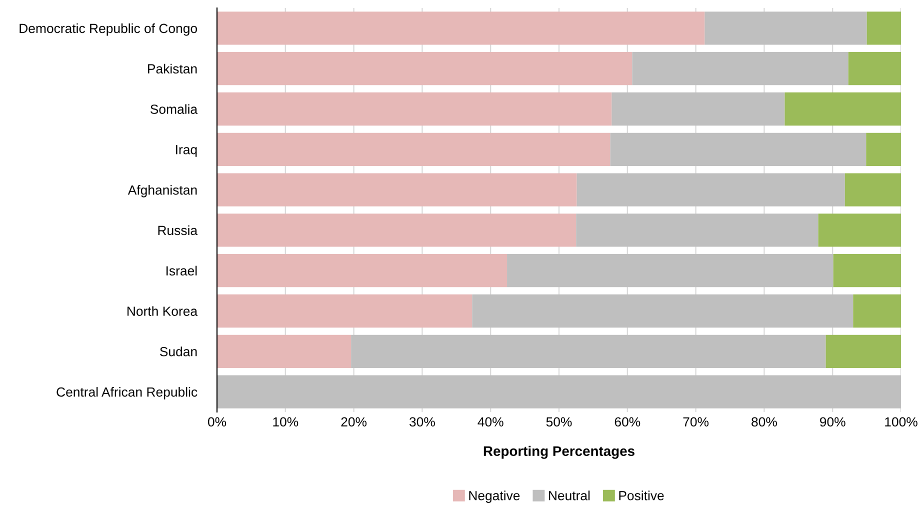 The width and height of the screenshot is (919, 508). Describe the element at coordinates (627, 422) in the screenshot. I see `x-tick-label: 60%` at that location.